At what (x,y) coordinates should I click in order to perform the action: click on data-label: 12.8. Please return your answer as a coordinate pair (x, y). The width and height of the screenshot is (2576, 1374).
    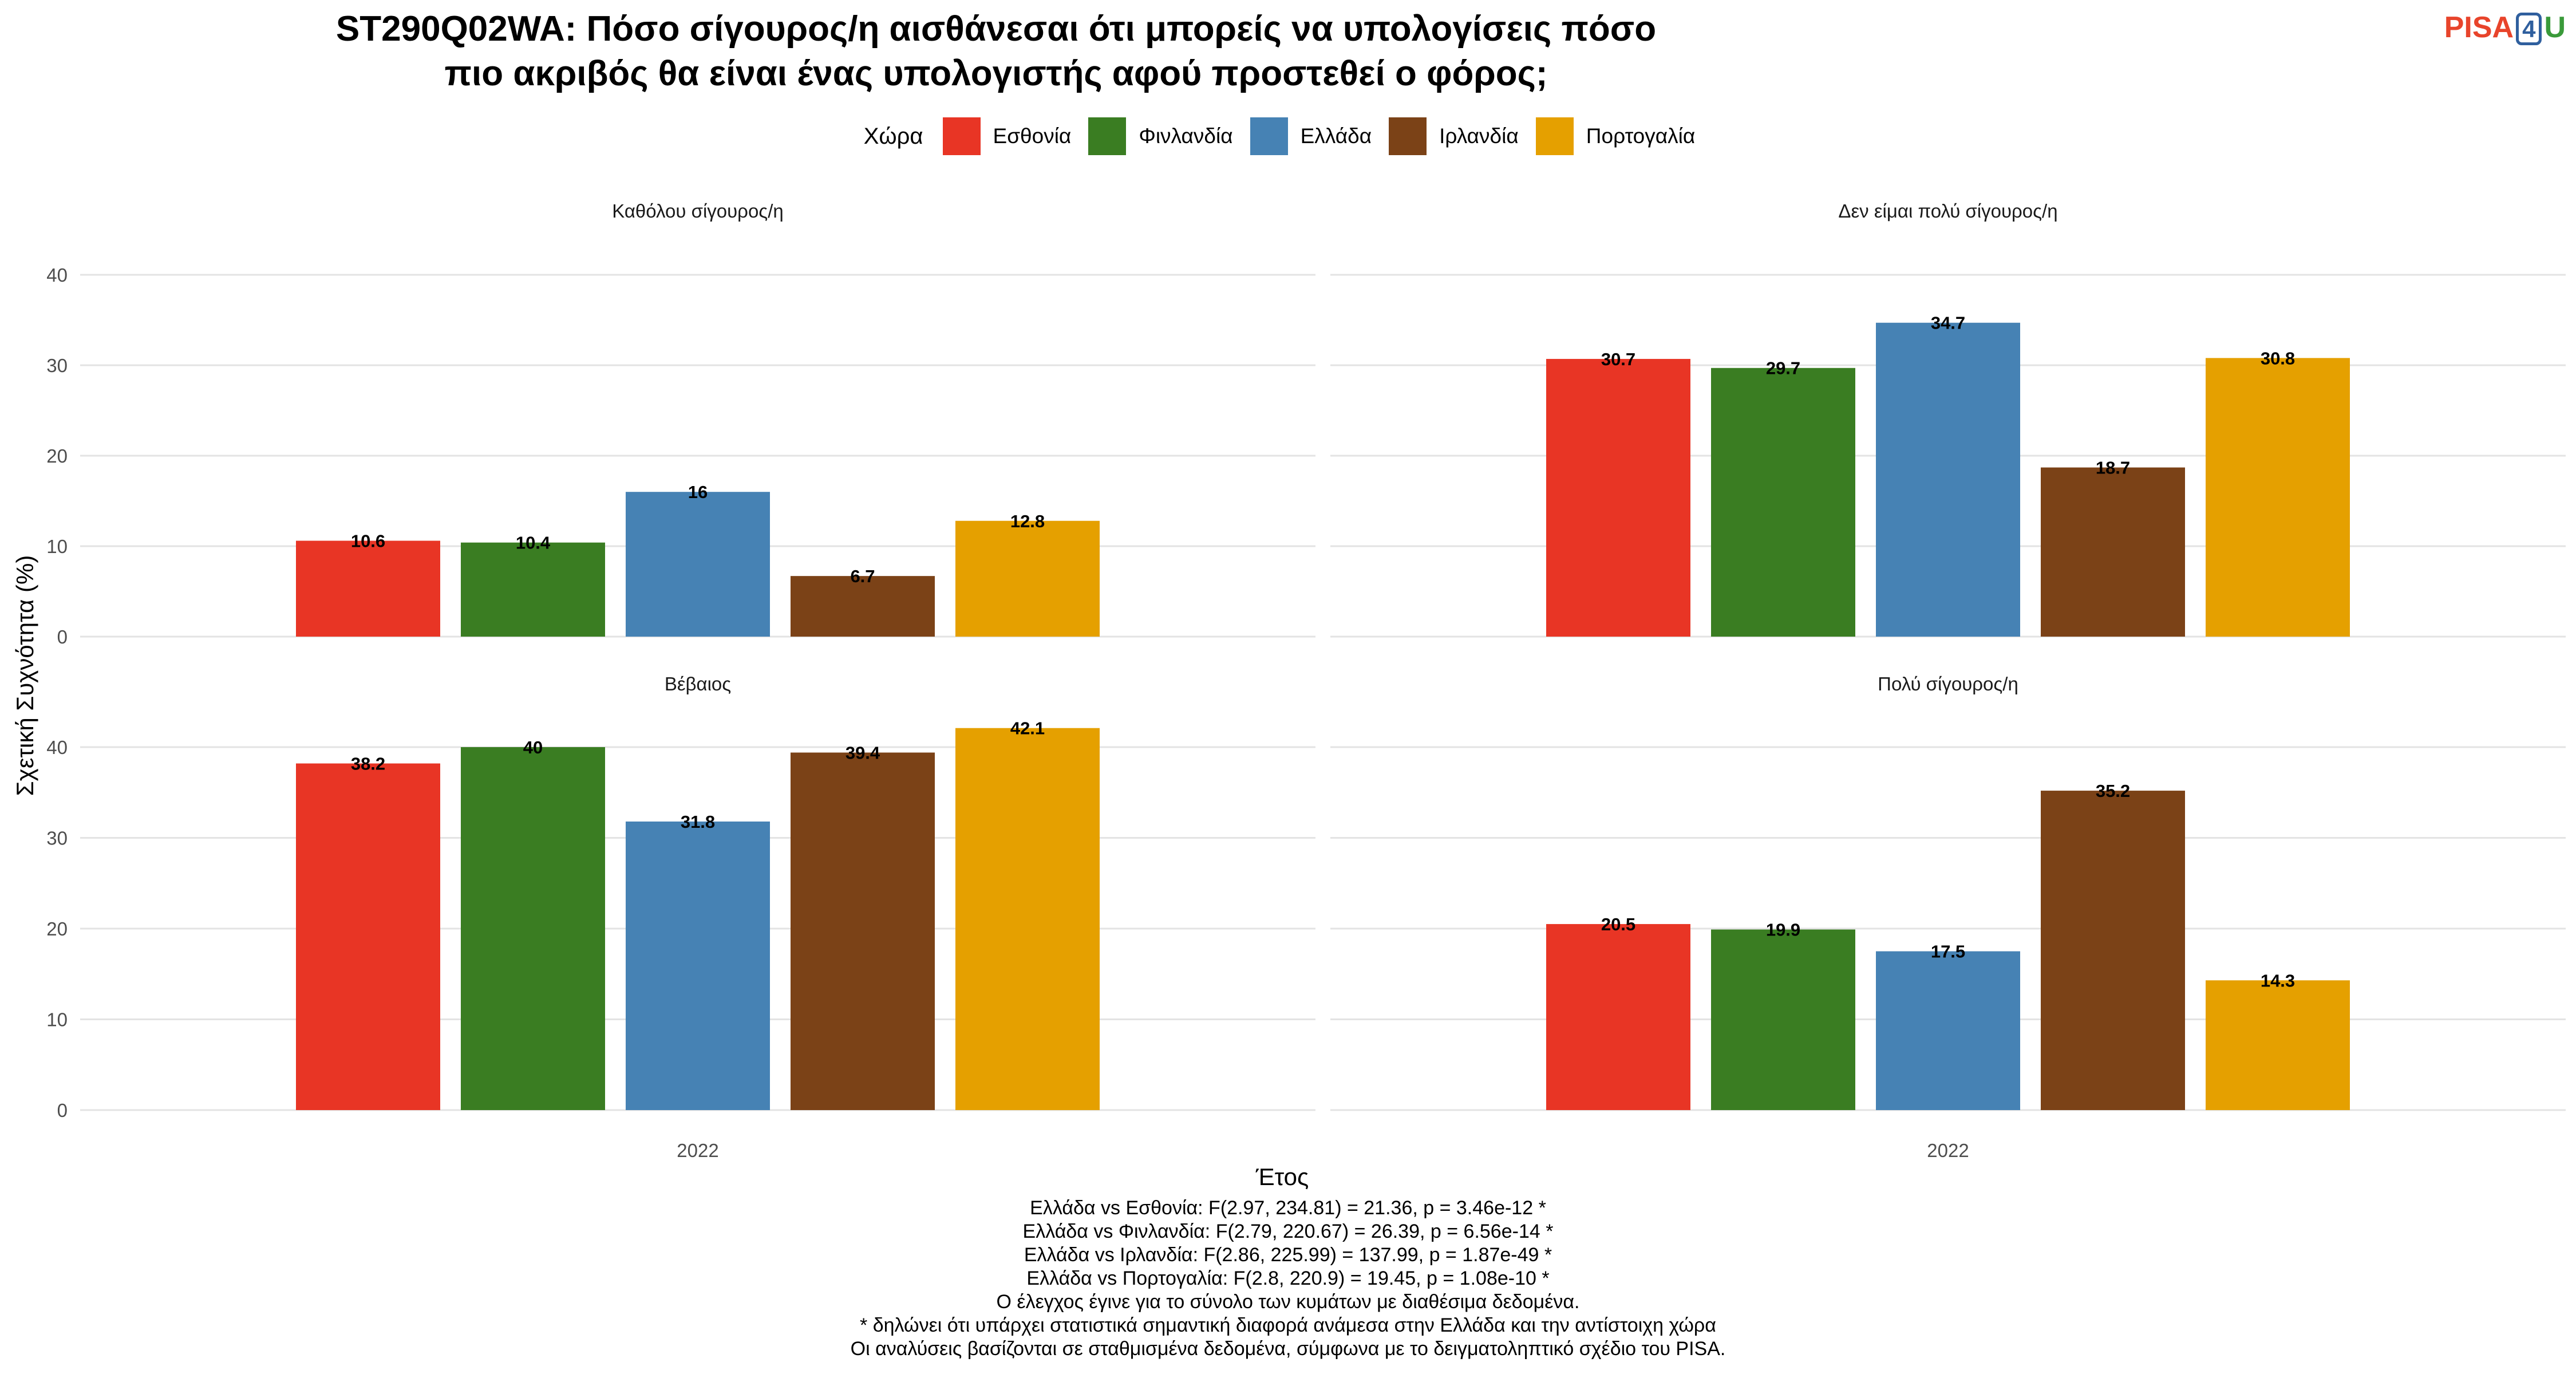
    Looking at the image, I should click on (1027, 521).